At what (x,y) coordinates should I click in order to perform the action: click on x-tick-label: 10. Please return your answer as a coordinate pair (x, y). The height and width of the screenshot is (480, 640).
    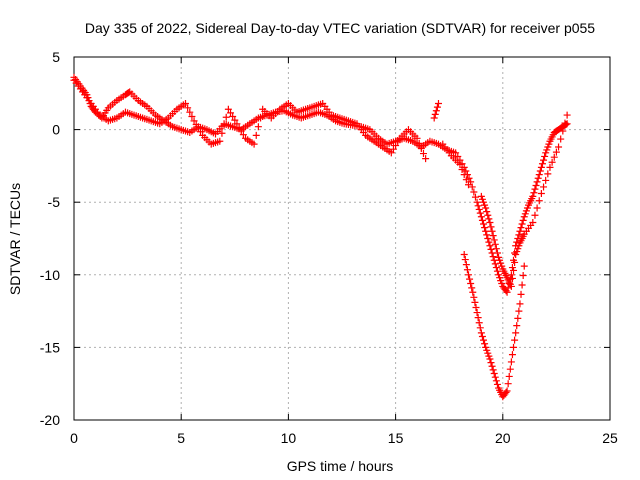
    Looking at the image, I should click on (289, 438).